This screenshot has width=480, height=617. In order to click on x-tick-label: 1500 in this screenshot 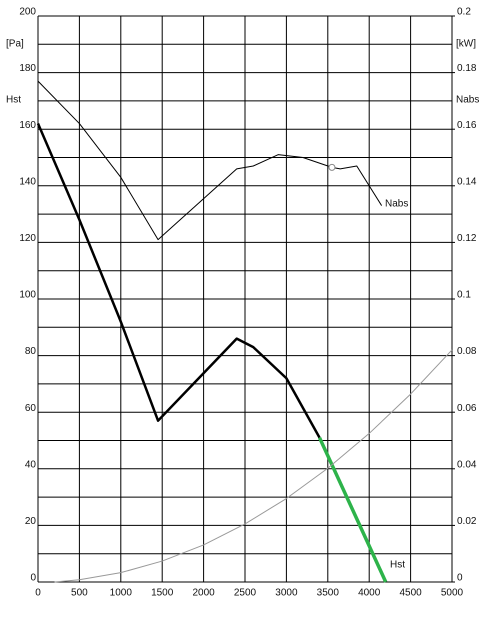, I will do `click(162, 593)`.